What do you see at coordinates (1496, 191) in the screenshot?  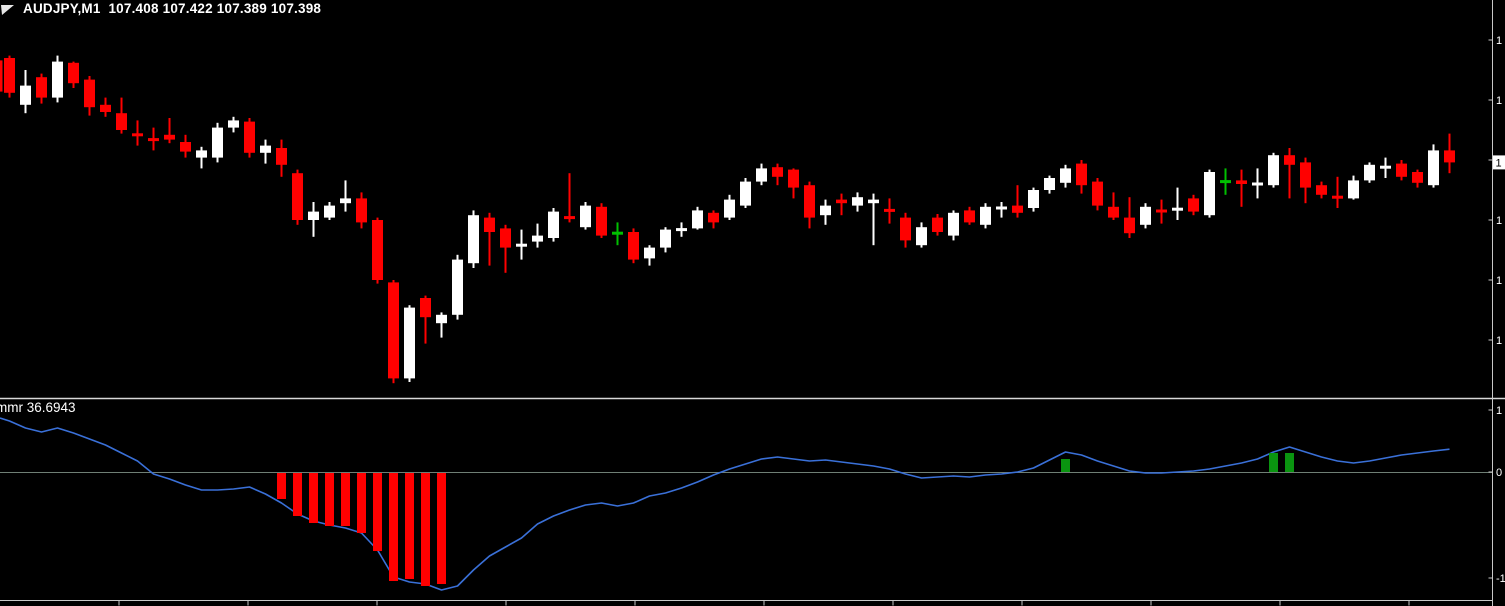 I see `price-axis: 1 1 1 1 1 1` at bounding box center [1496, 191].